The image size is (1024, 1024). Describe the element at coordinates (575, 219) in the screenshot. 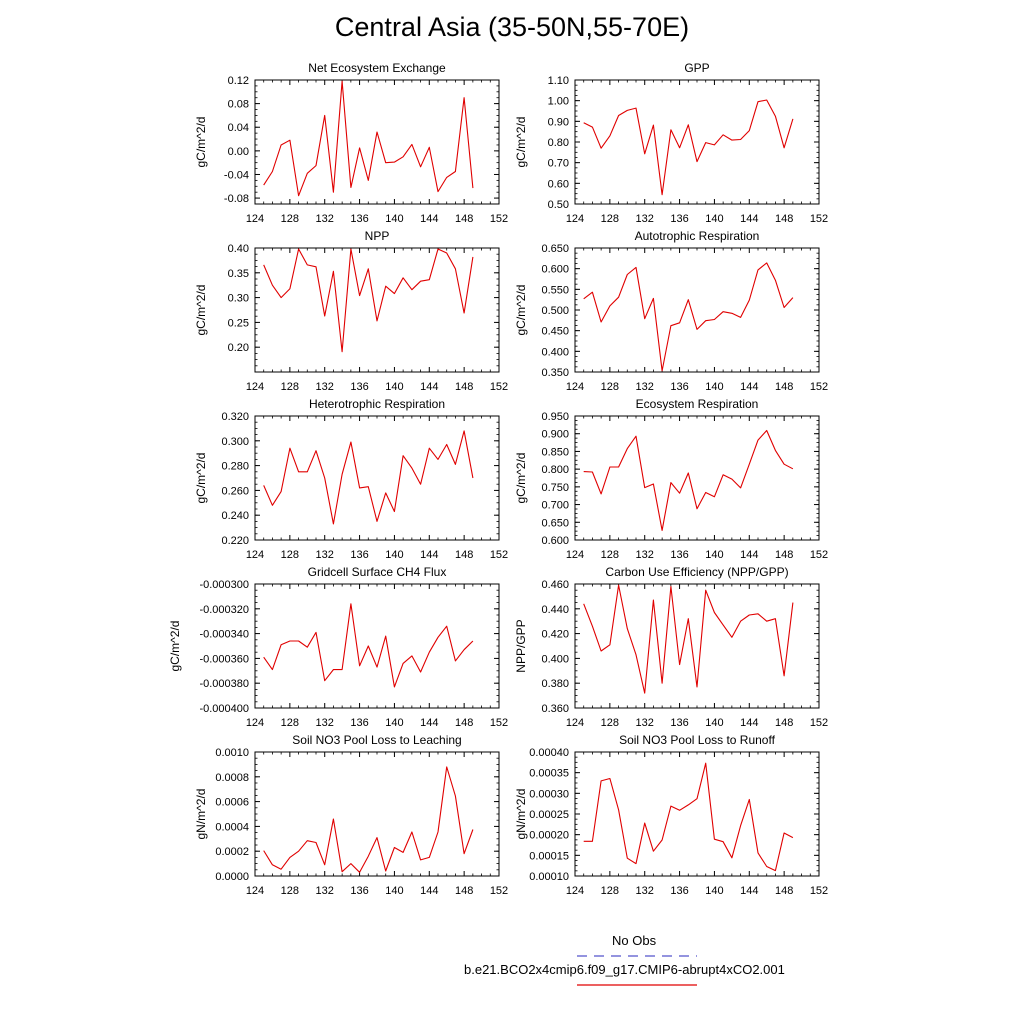

I see `panel-2-xtick-label: 124` at that location.